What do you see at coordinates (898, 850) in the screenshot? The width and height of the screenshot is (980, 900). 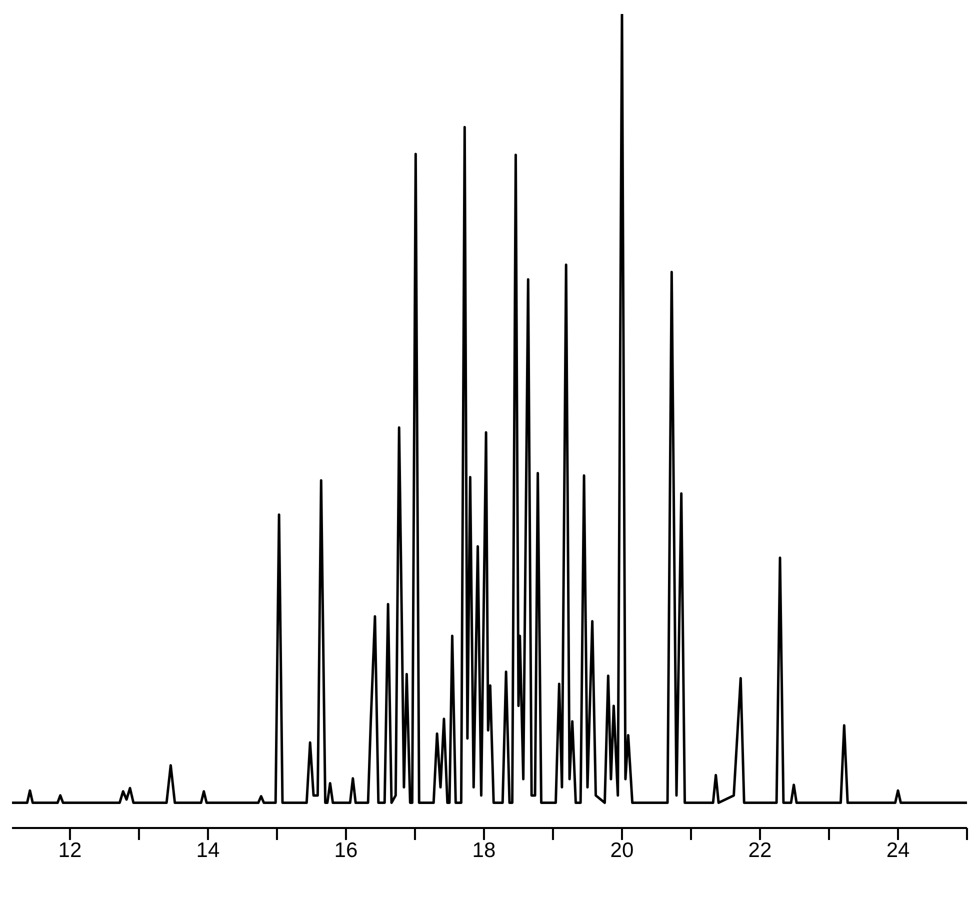 I see `x-tick-label: 24` at bounding box center [898, 850].